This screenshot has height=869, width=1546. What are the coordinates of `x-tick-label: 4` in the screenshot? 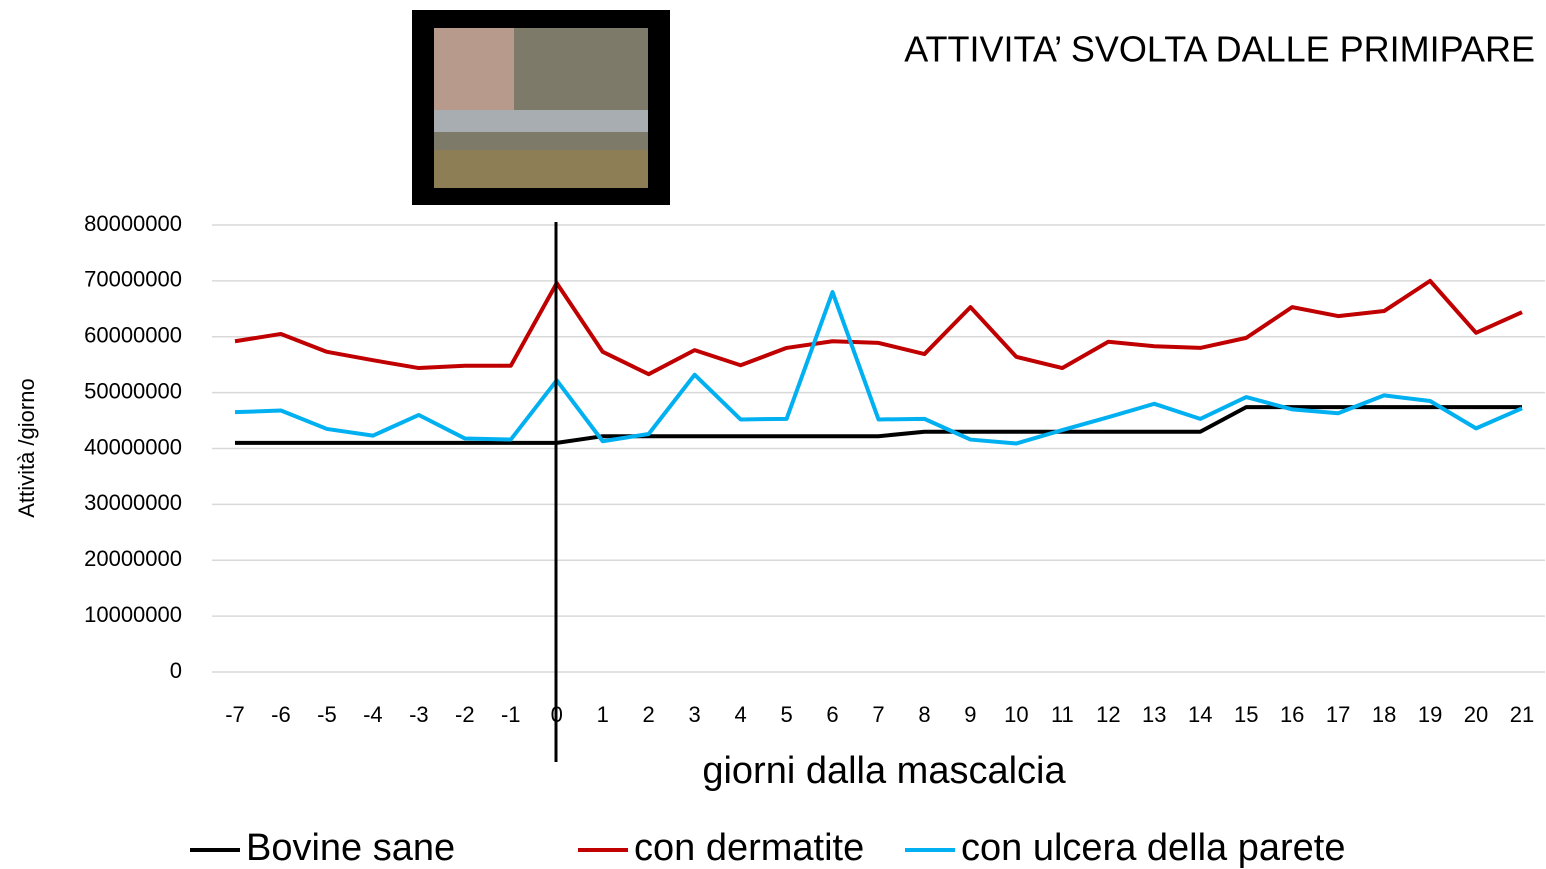 It's located at (740, 714).